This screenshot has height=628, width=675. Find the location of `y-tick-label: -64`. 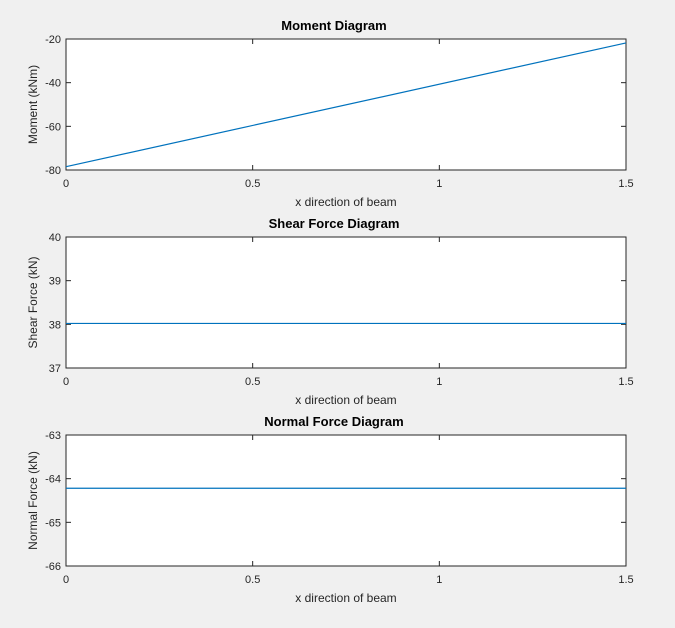

y-tick-label: -64 is located at coordinates (53, 480).